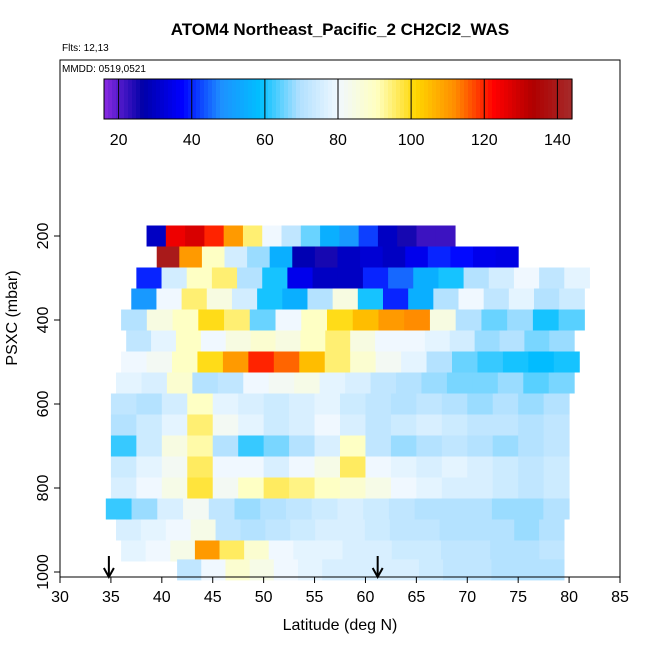 This screenshot has height=650, width=650. Describe the element at coordinates (43, 236) in the screenshot. I see `y-tick-label: 200` at that location.